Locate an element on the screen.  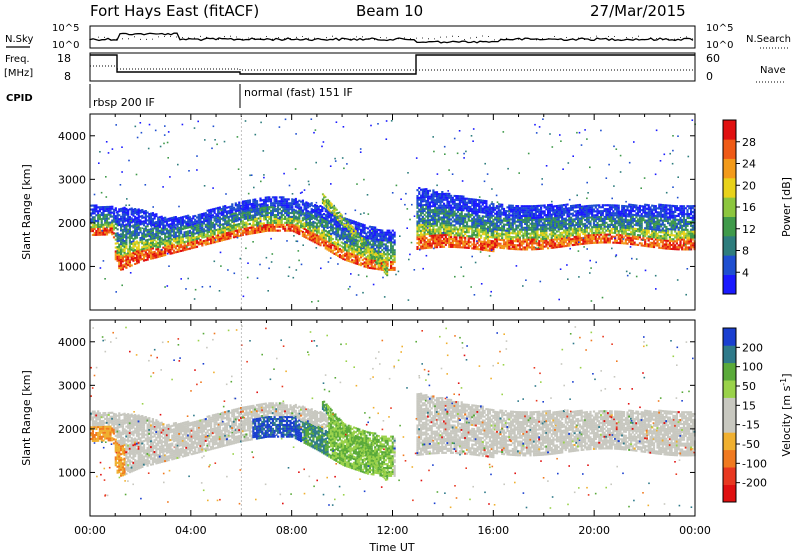
nave-label: Nave is located at coordinates (773, 70).